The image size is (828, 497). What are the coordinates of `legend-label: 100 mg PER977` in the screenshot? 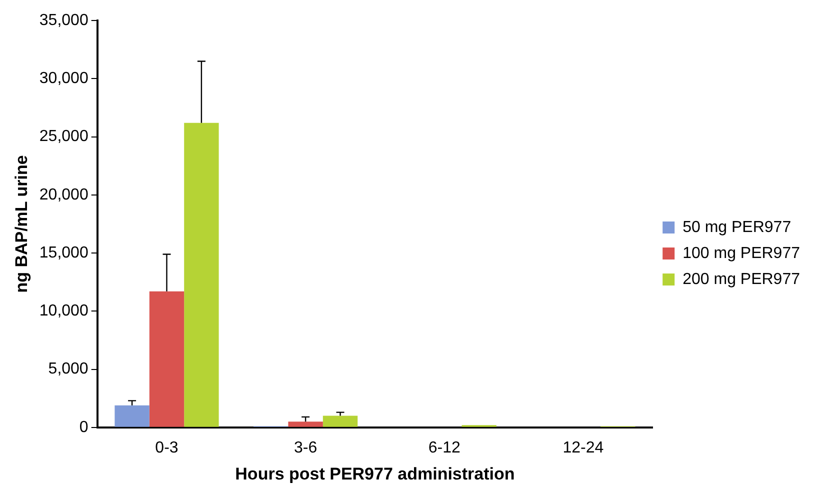 It's located at (741, 253).